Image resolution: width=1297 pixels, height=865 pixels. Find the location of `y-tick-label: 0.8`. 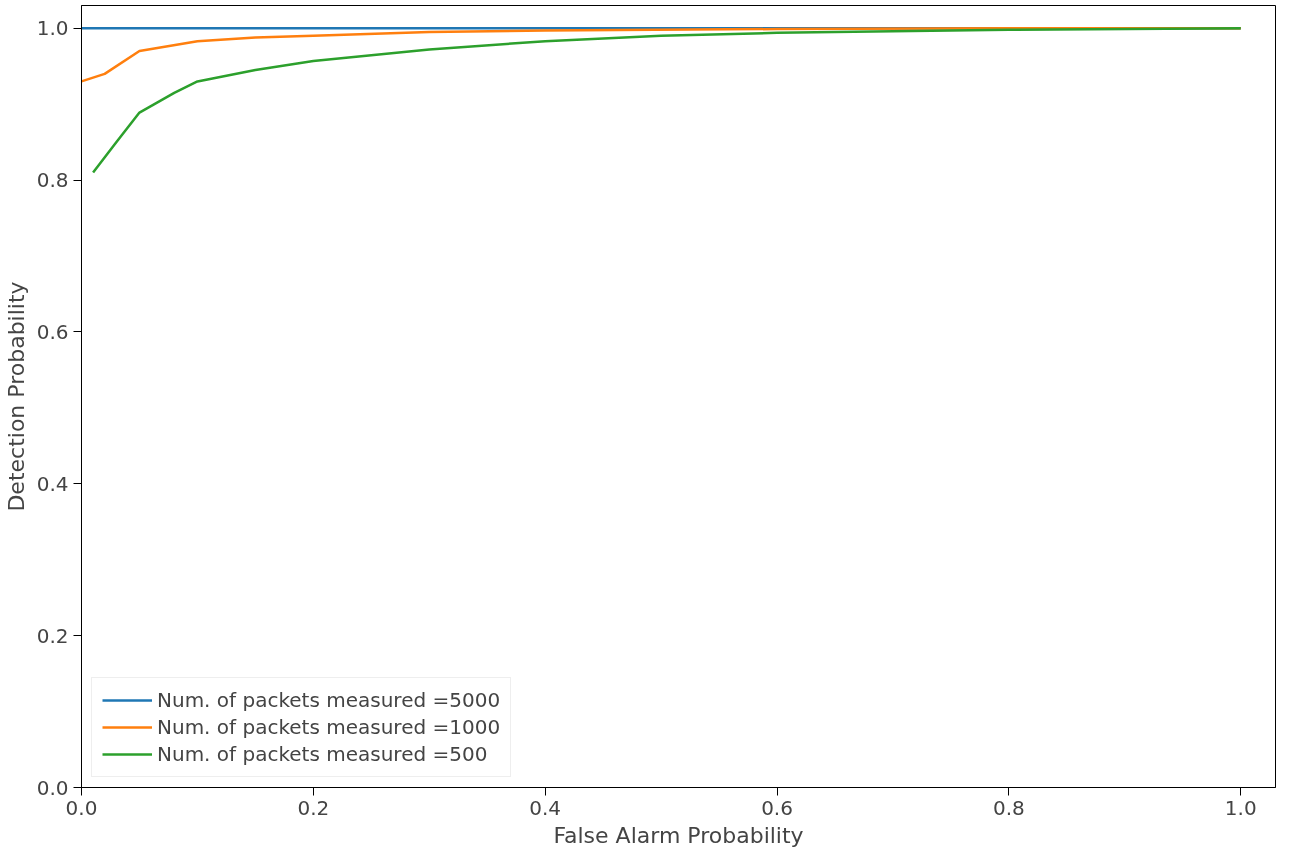

y-tick-label: 0.8 is located at coordinates (52, 180).